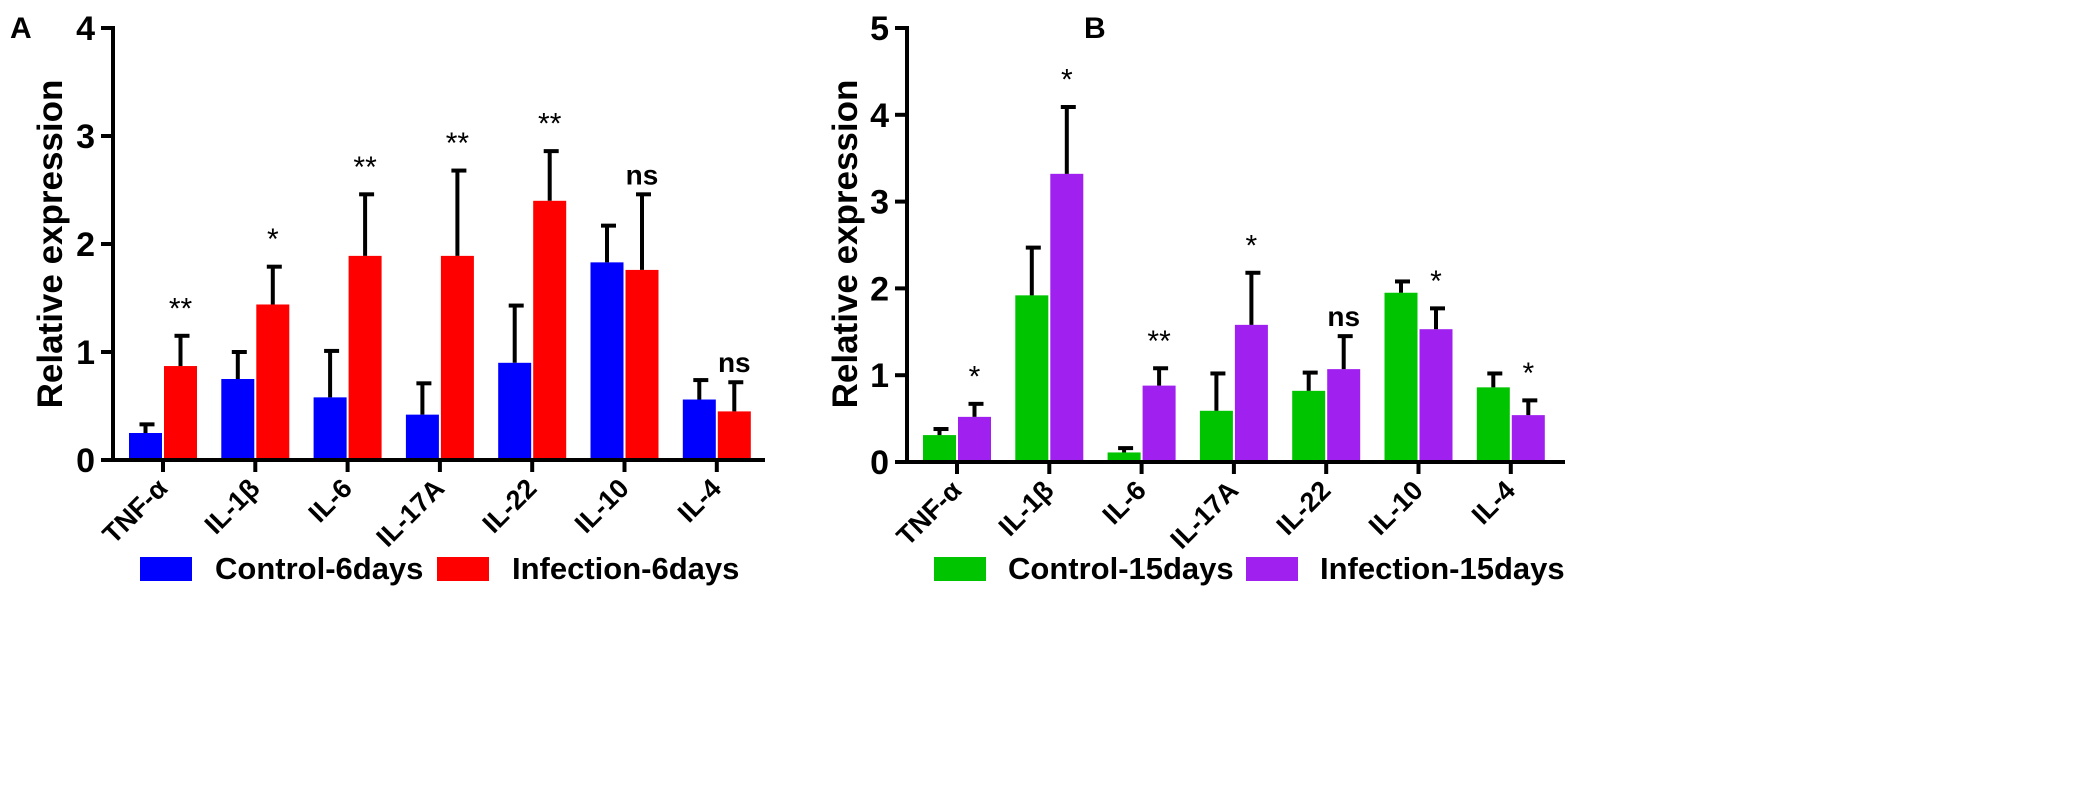 The image size is (2099, 799). I want to click on legend-label-control-6days: Control-6days, so click(319, 568).